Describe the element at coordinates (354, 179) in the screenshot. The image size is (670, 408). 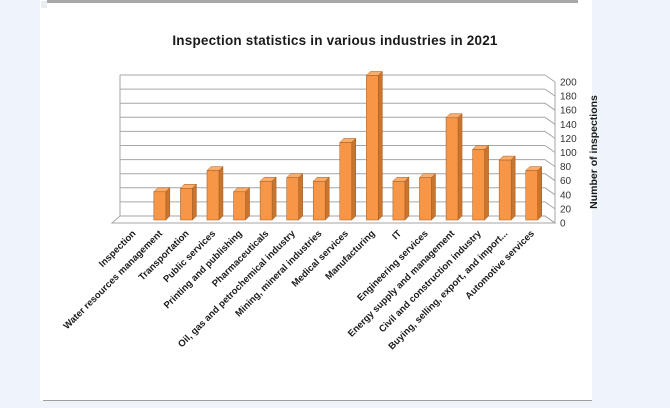
I see `bar-side-medical-services` at that location.